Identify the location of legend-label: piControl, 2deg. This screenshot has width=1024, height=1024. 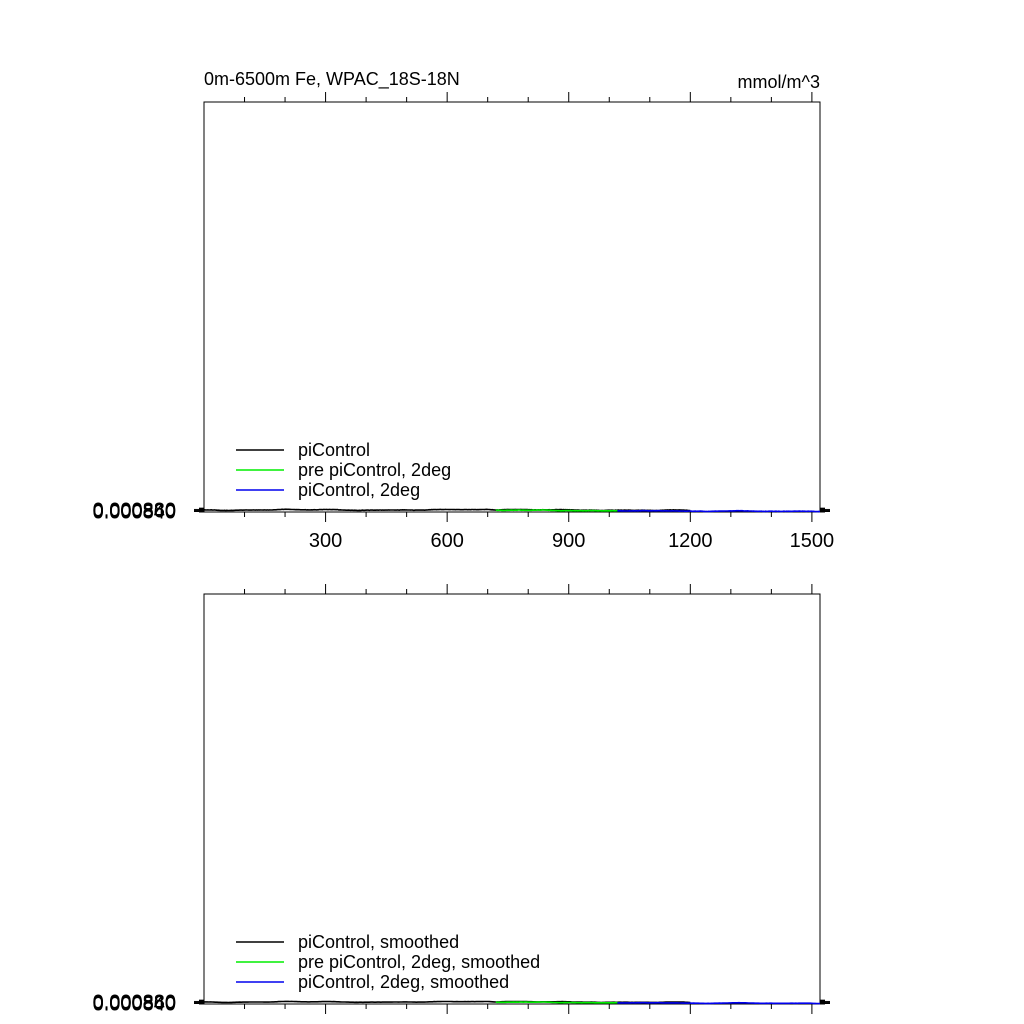
(359, 490).